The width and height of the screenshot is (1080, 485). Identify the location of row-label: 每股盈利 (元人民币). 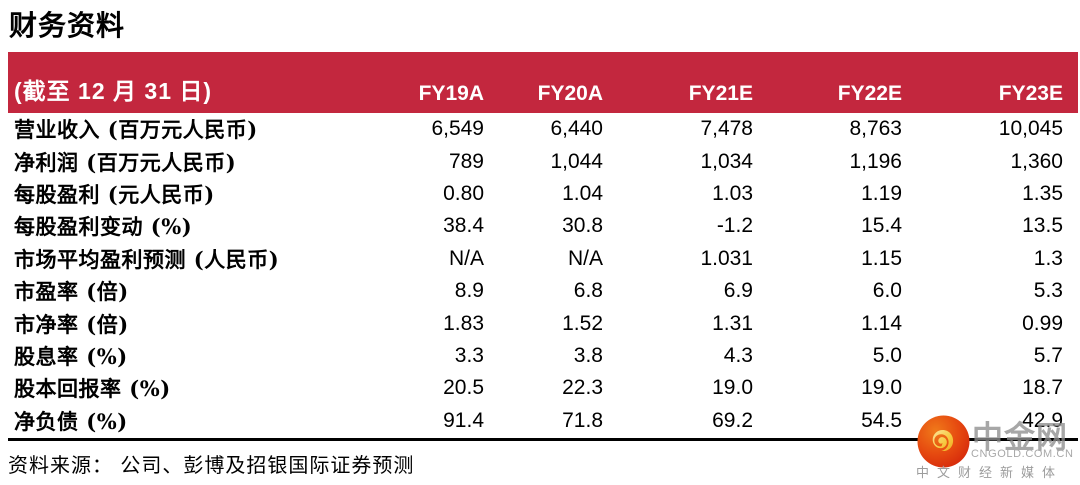
(114, 194).